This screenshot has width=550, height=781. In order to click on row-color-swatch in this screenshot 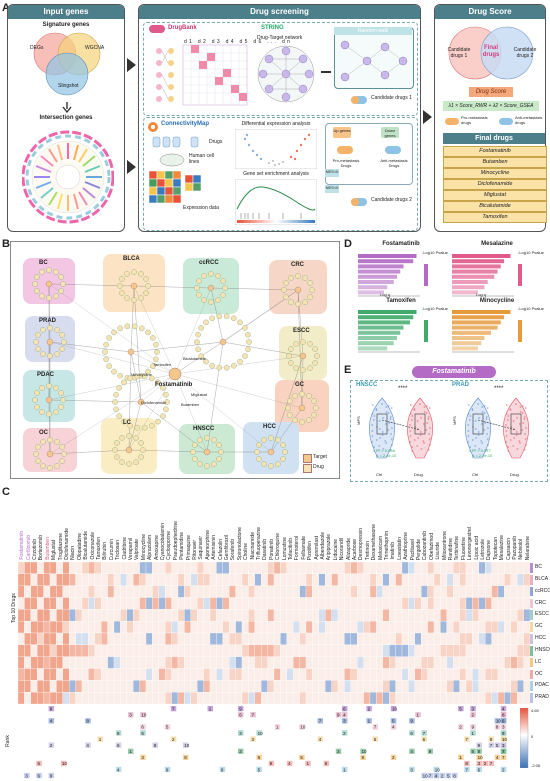, I will do `click(531, 603)`.